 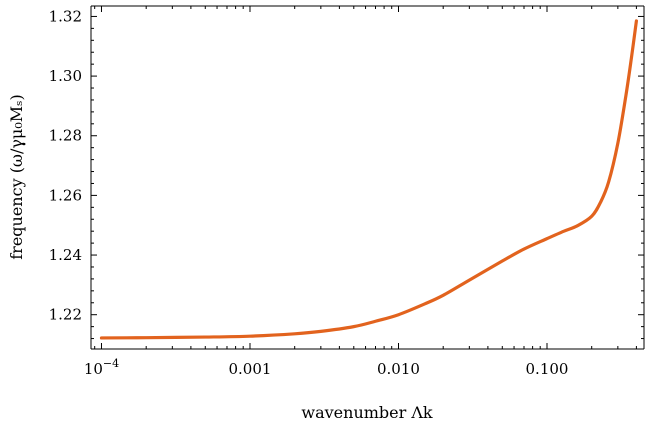 What do you see at coordinates (16, 177) in the screenshot?
I see `y-axis-title: frequency (ω/γμ₀Mₛ)` at bounding box center [16, 177].